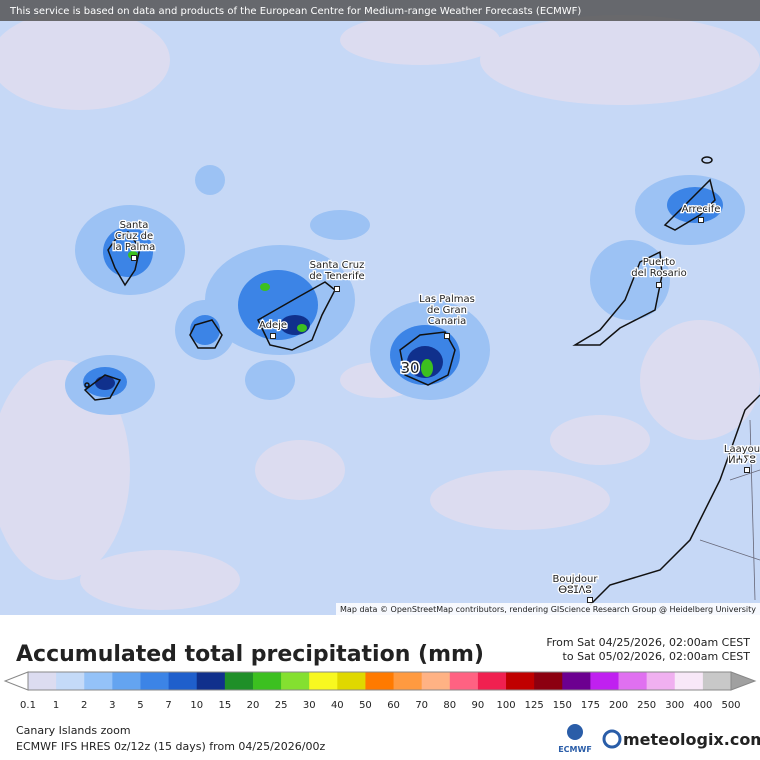 Image resolution: width=760 pixels, height=760 pixels. Describe the element at coordinates (612, 739) in the screenshot. I see `meteologix-icon` at that location.